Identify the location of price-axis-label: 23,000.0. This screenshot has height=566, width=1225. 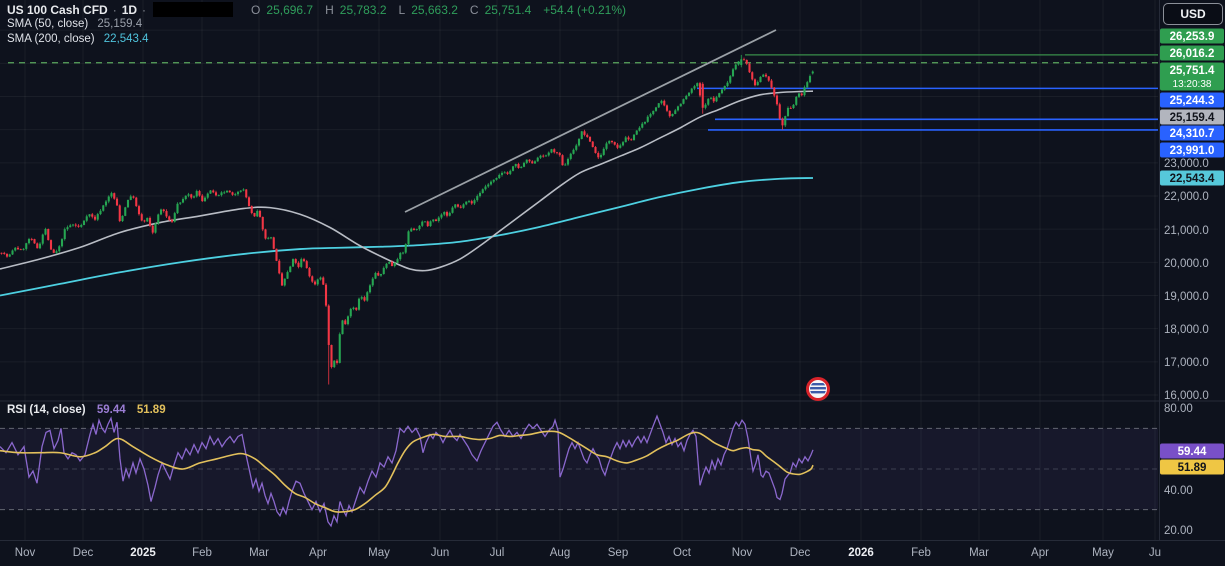
(1186, 164).